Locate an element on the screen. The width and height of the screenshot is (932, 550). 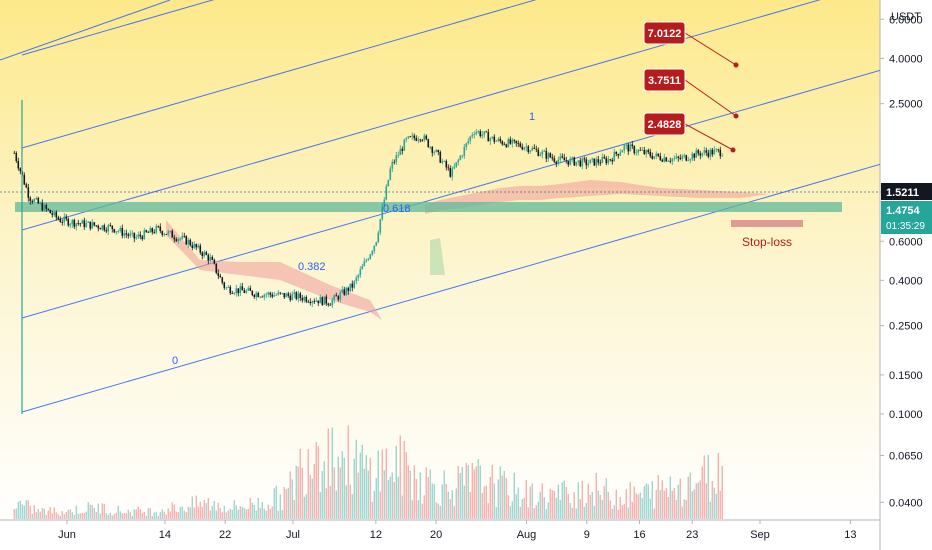
stop-loss-label: Stop-loss is located at coordinates (767, 242).